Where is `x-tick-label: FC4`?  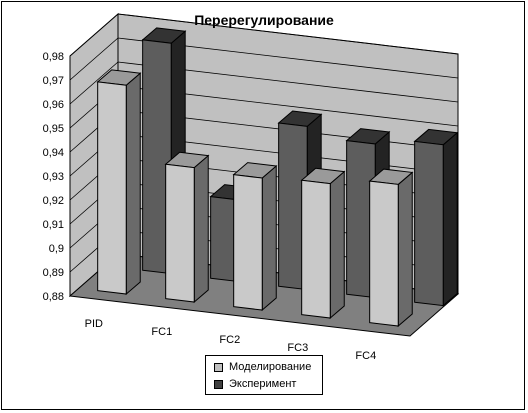
x-tick-label: FC4 is located at coordinates (365, 356).